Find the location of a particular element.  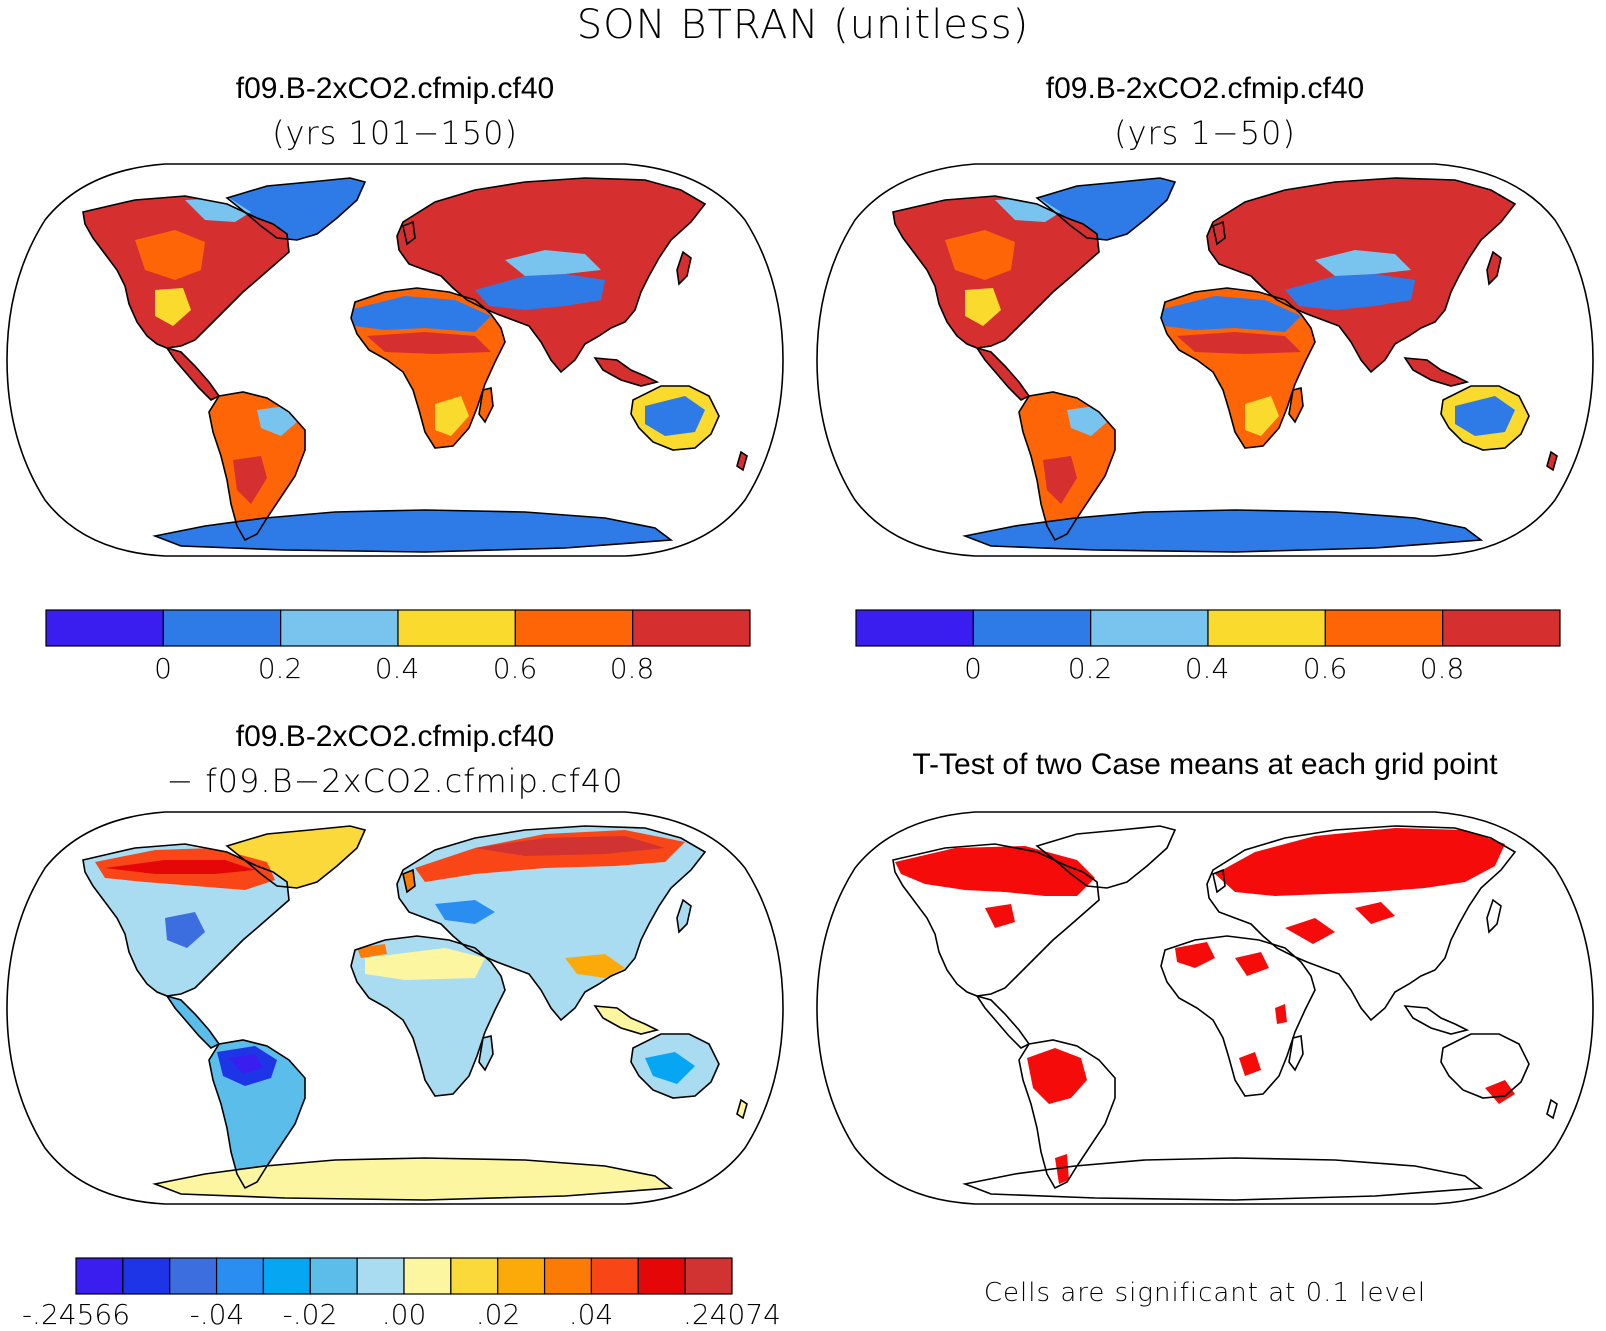

panel-1-colorbar is located at coordinates (398, 628).